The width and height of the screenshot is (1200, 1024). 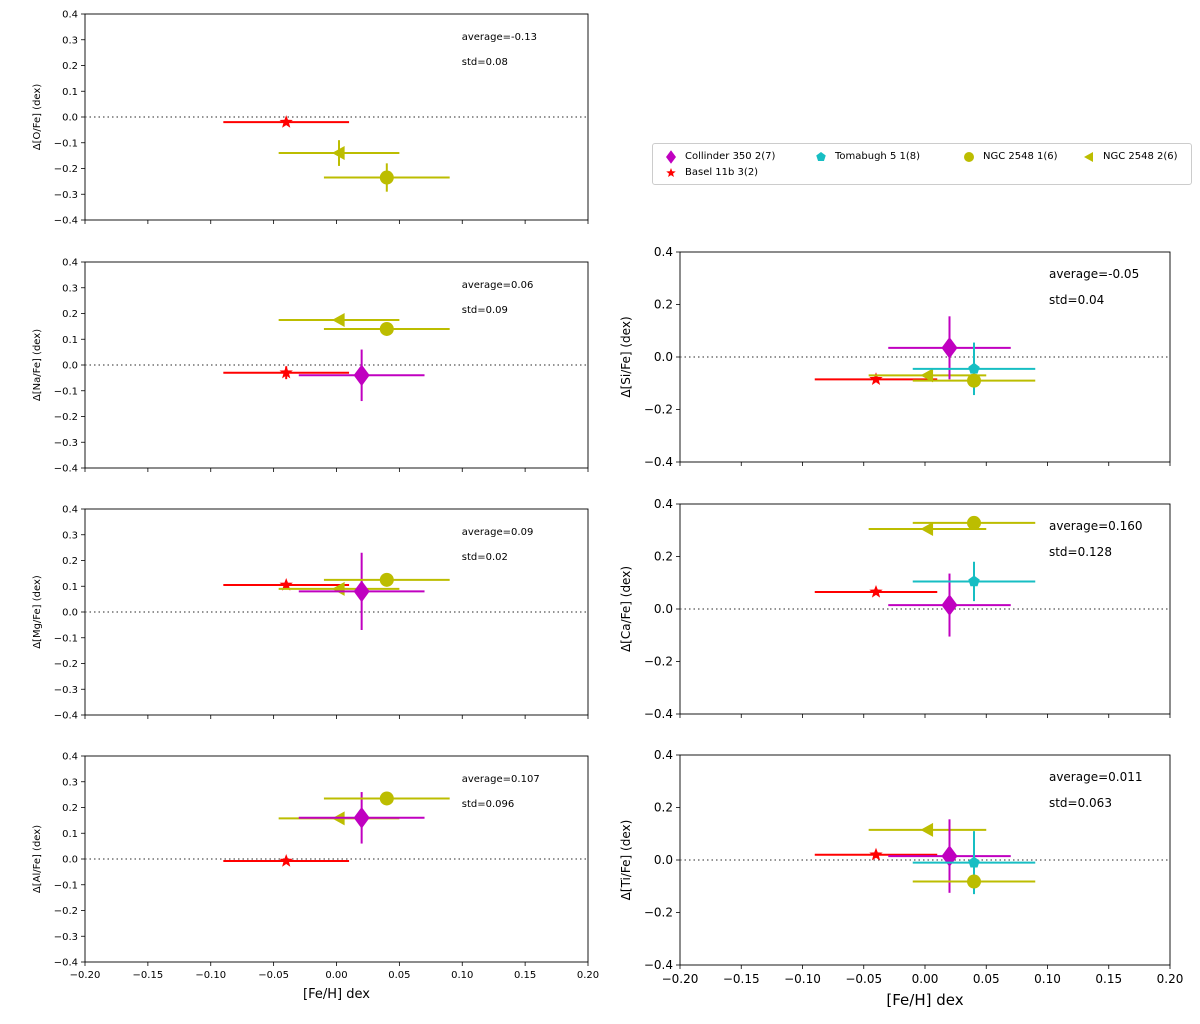 I want to click on pentagon-marker, so click(x=974, y=862).